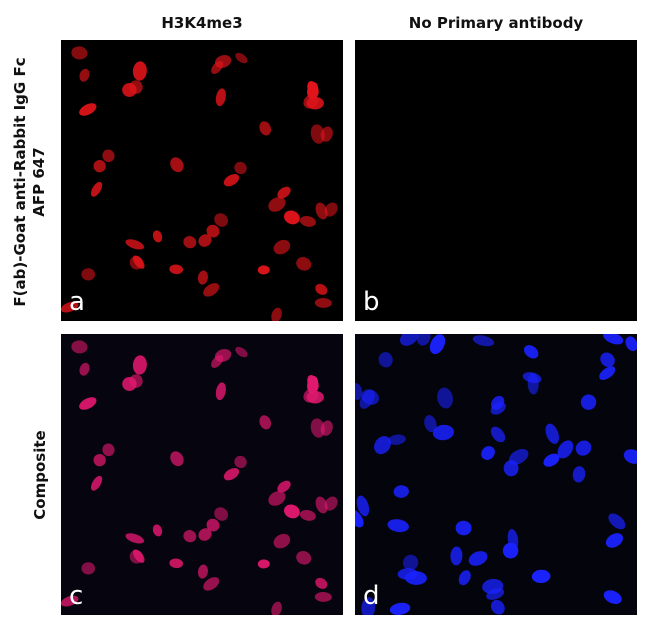  I want to click on row-label-antibody: F(ab)-Goat anti-Rabbit IgG Fc AFP 647, so click(31, 182).